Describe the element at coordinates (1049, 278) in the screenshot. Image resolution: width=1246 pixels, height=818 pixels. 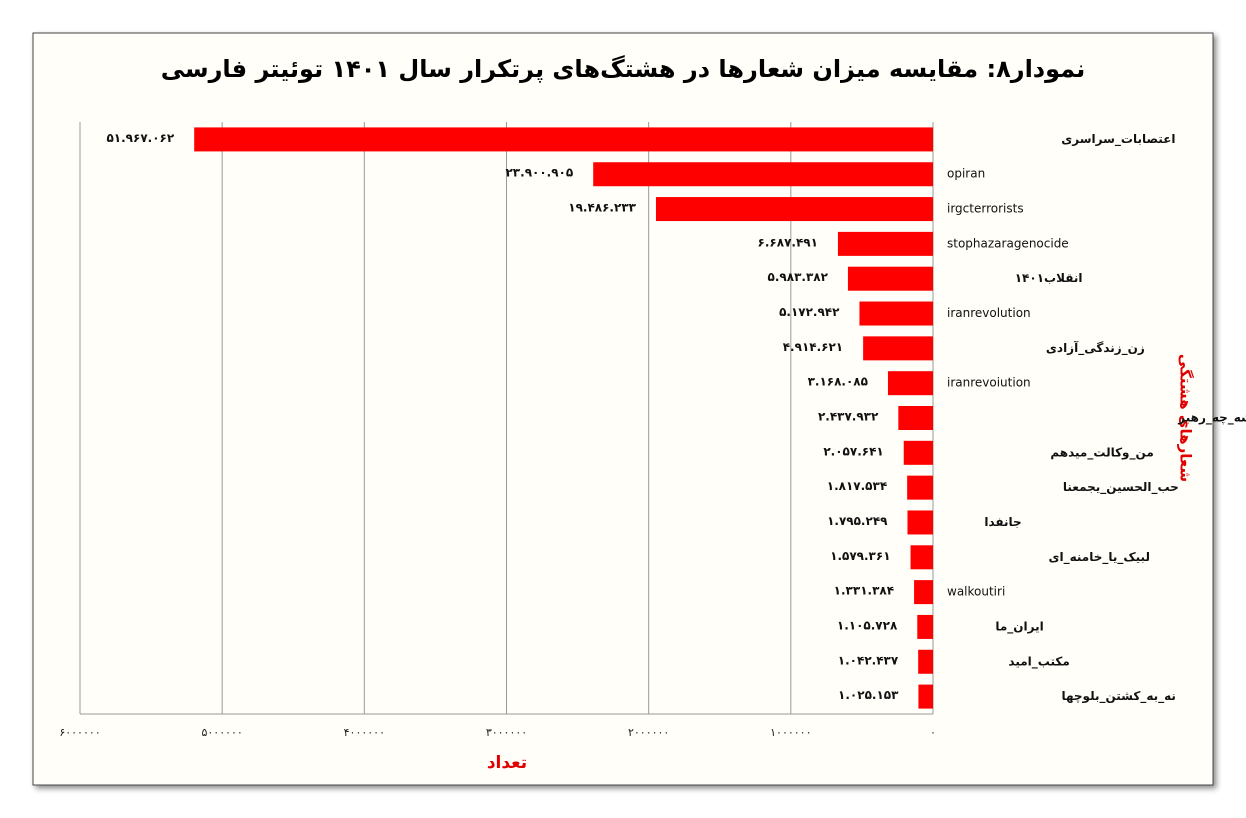
I see `y-tick-label: انقلاب۱۴۰۱` at that location.